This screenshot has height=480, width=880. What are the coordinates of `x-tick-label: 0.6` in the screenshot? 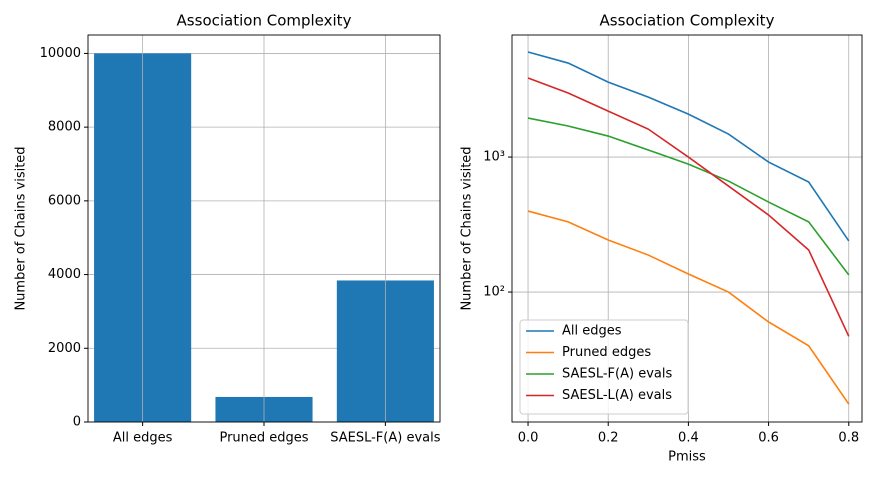 It's located at (768, 438).